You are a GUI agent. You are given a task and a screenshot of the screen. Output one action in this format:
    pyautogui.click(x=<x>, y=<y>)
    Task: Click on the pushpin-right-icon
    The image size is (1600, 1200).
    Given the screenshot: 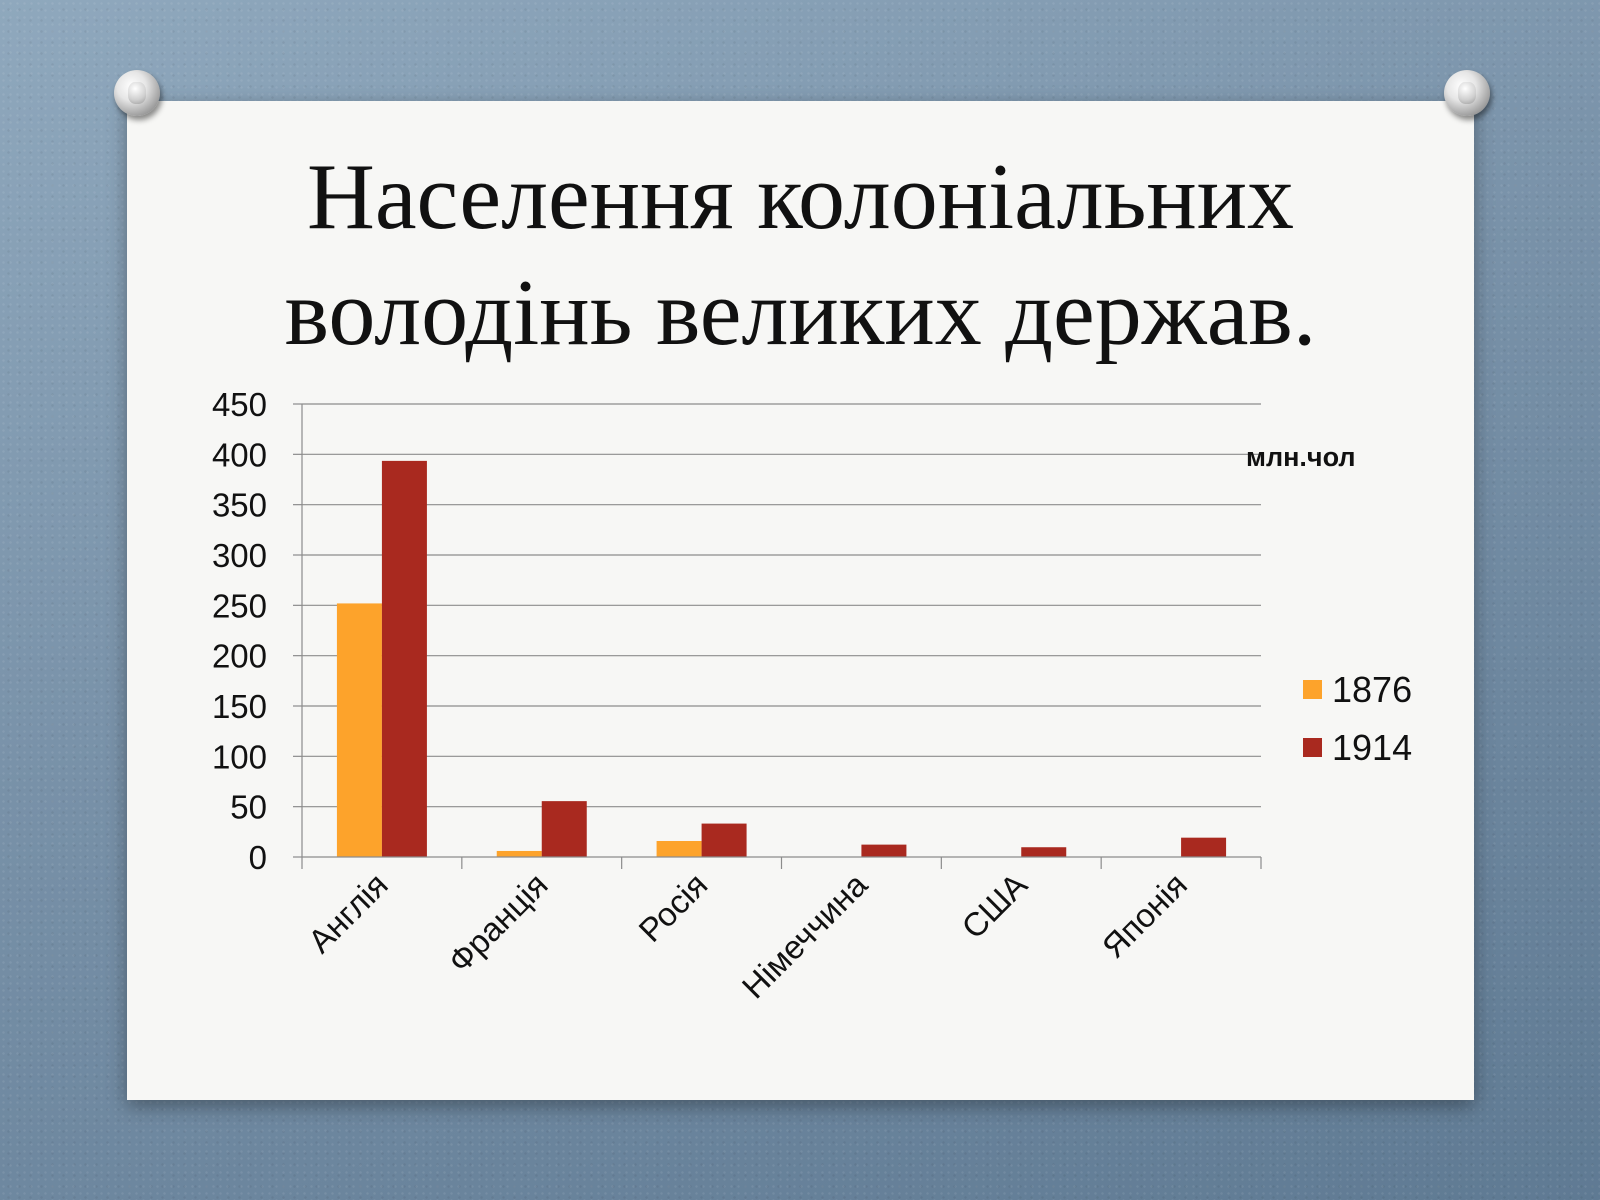 What is the action you would take?
    pyautogui.click(x=1467, y=93)
    